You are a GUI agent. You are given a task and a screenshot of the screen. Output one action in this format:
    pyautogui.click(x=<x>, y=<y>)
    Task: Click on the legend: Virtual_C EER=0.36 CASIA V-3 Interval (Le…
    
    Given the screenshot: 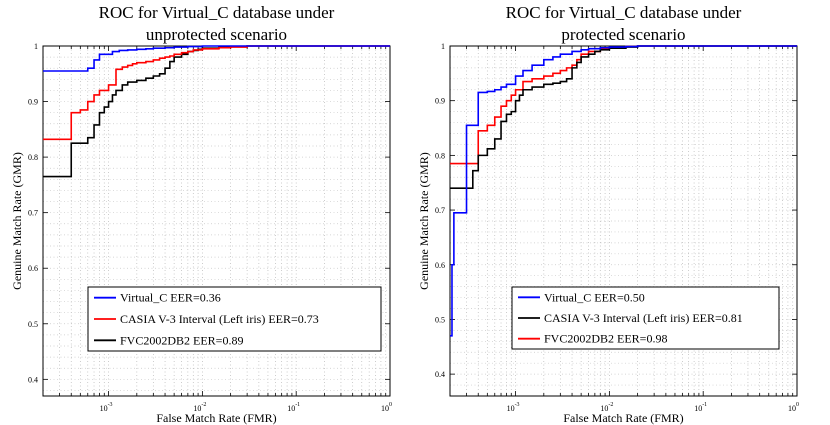 What is the action you would take?
    pyautogui.click(x=234, y=319)
    